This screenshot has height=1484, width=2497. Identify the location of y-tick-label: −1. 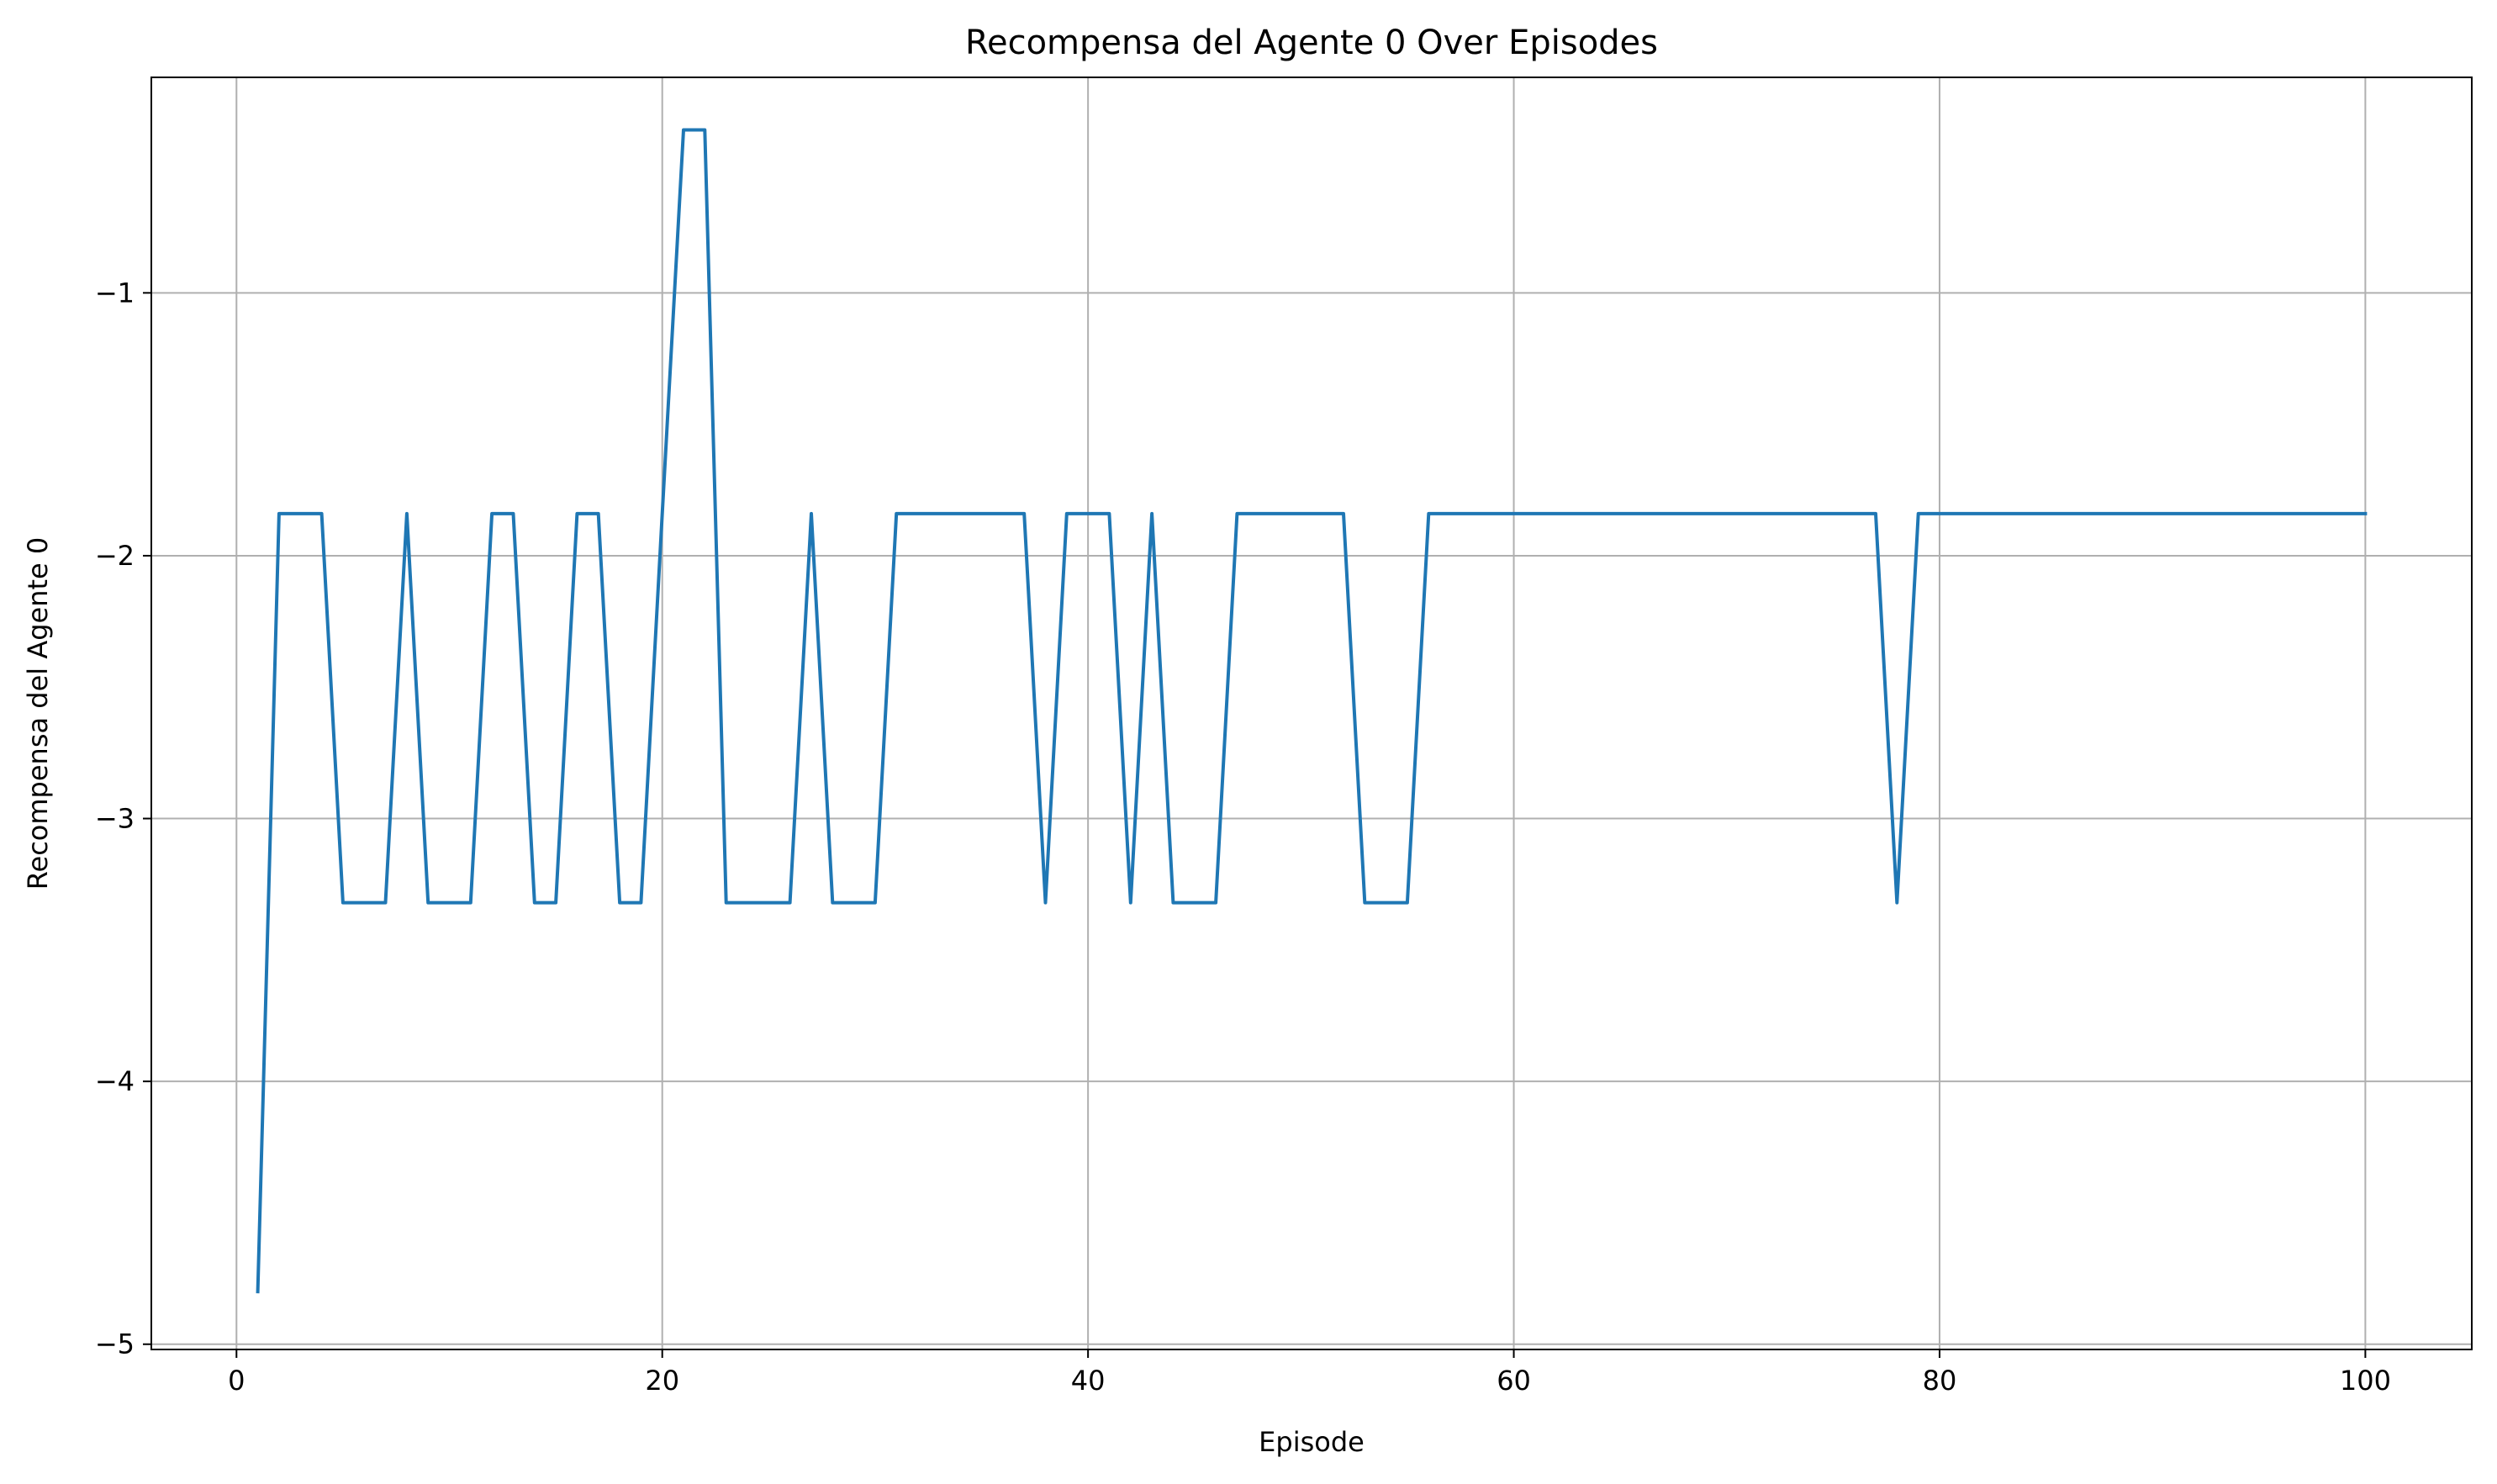
(115, 293).